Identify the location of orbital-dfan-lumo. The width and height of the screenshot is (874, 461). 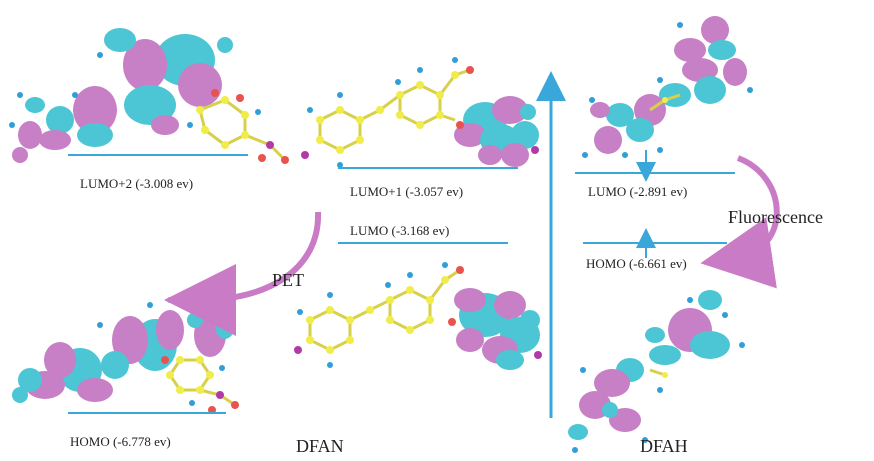
(418, 316).